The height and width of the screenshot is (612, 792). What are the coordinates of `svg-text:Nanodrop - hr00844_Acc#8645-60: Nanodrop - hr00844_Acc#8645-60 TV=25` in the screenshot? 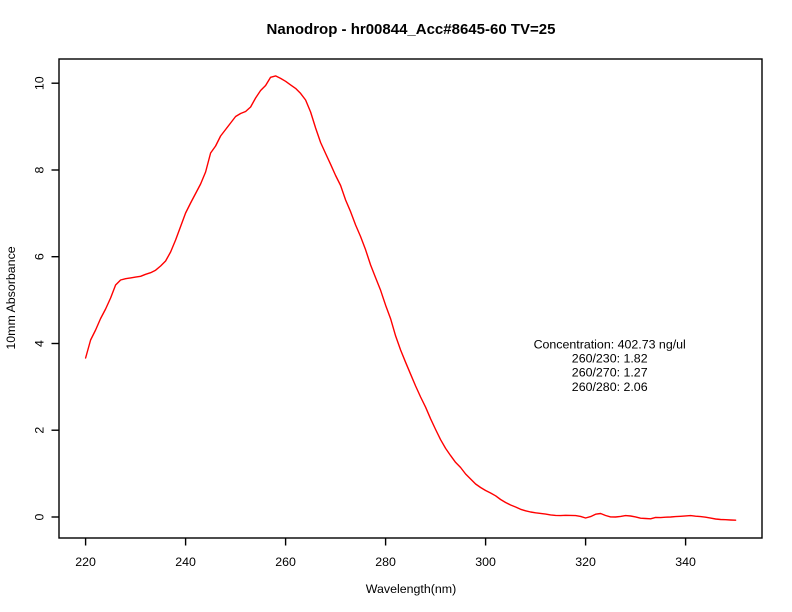 It's located at (411, 29).